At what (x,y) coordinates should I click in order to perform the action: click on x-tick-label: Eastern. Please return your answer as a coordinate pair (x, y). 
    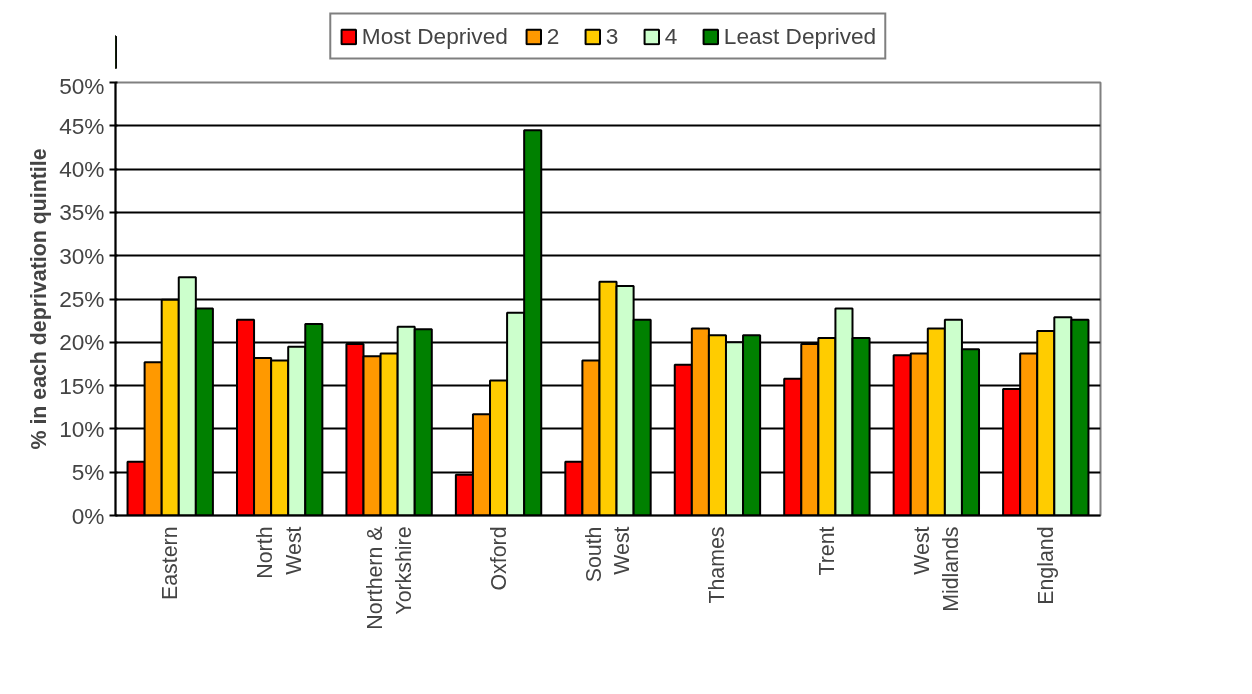
    Looking at the image, I should click on (170, 563).